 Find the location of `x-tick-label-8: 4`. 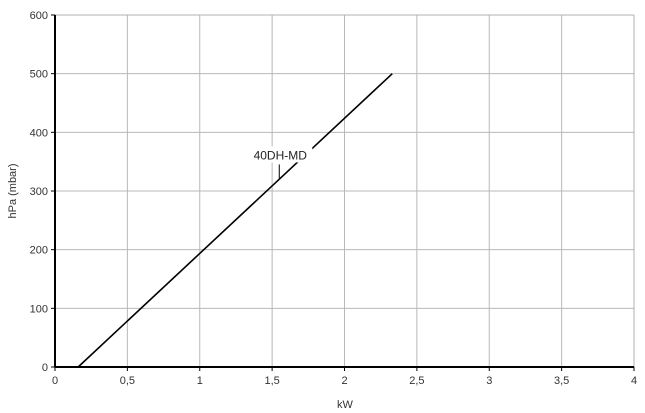

x-tick-label-8: 4 is located at coordinates (634, 381).